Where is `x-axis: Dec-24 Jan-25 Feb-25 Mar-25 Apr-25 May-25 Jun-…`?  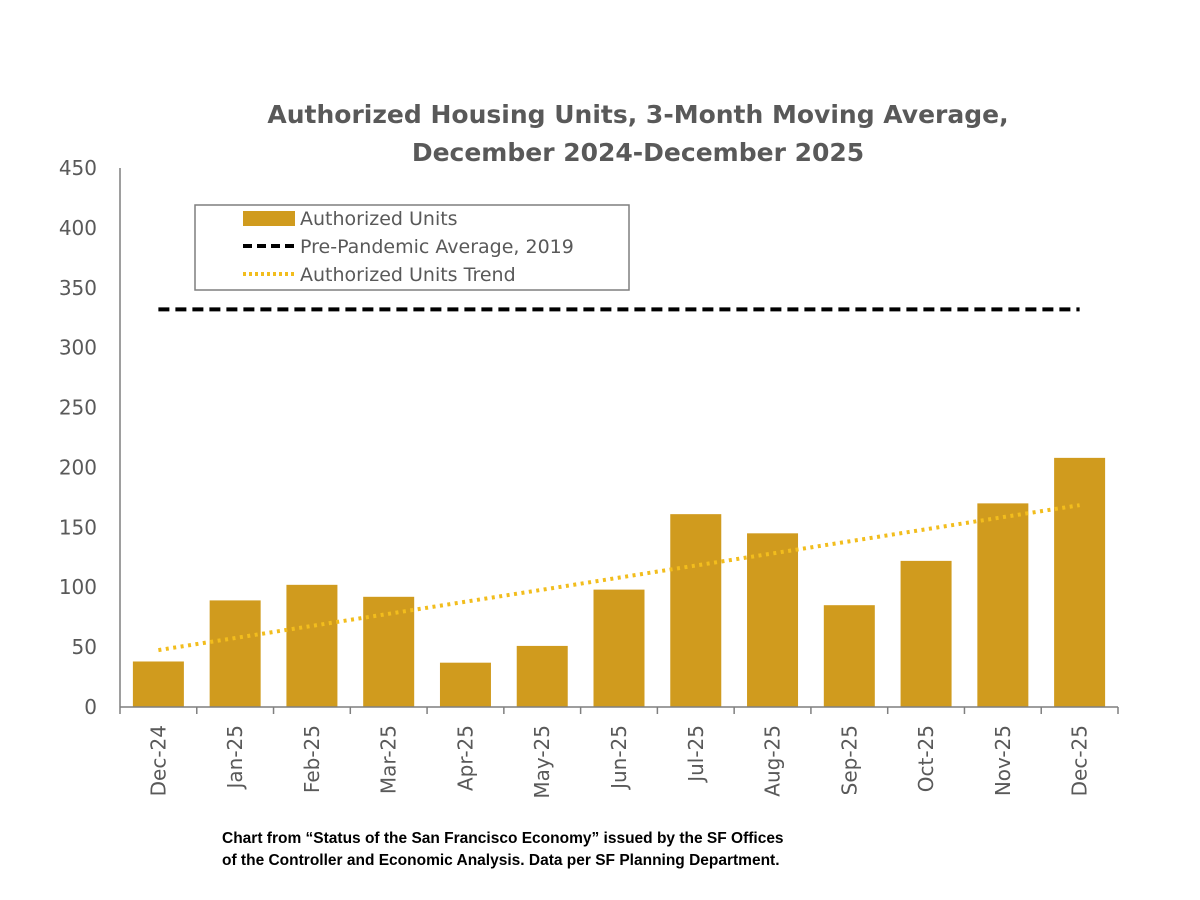
x-axis: Dec-24 Jan-25 Feb-25 Mar-25 Apr-25 May-25 Jun-… is located at coordinates (619, 752).